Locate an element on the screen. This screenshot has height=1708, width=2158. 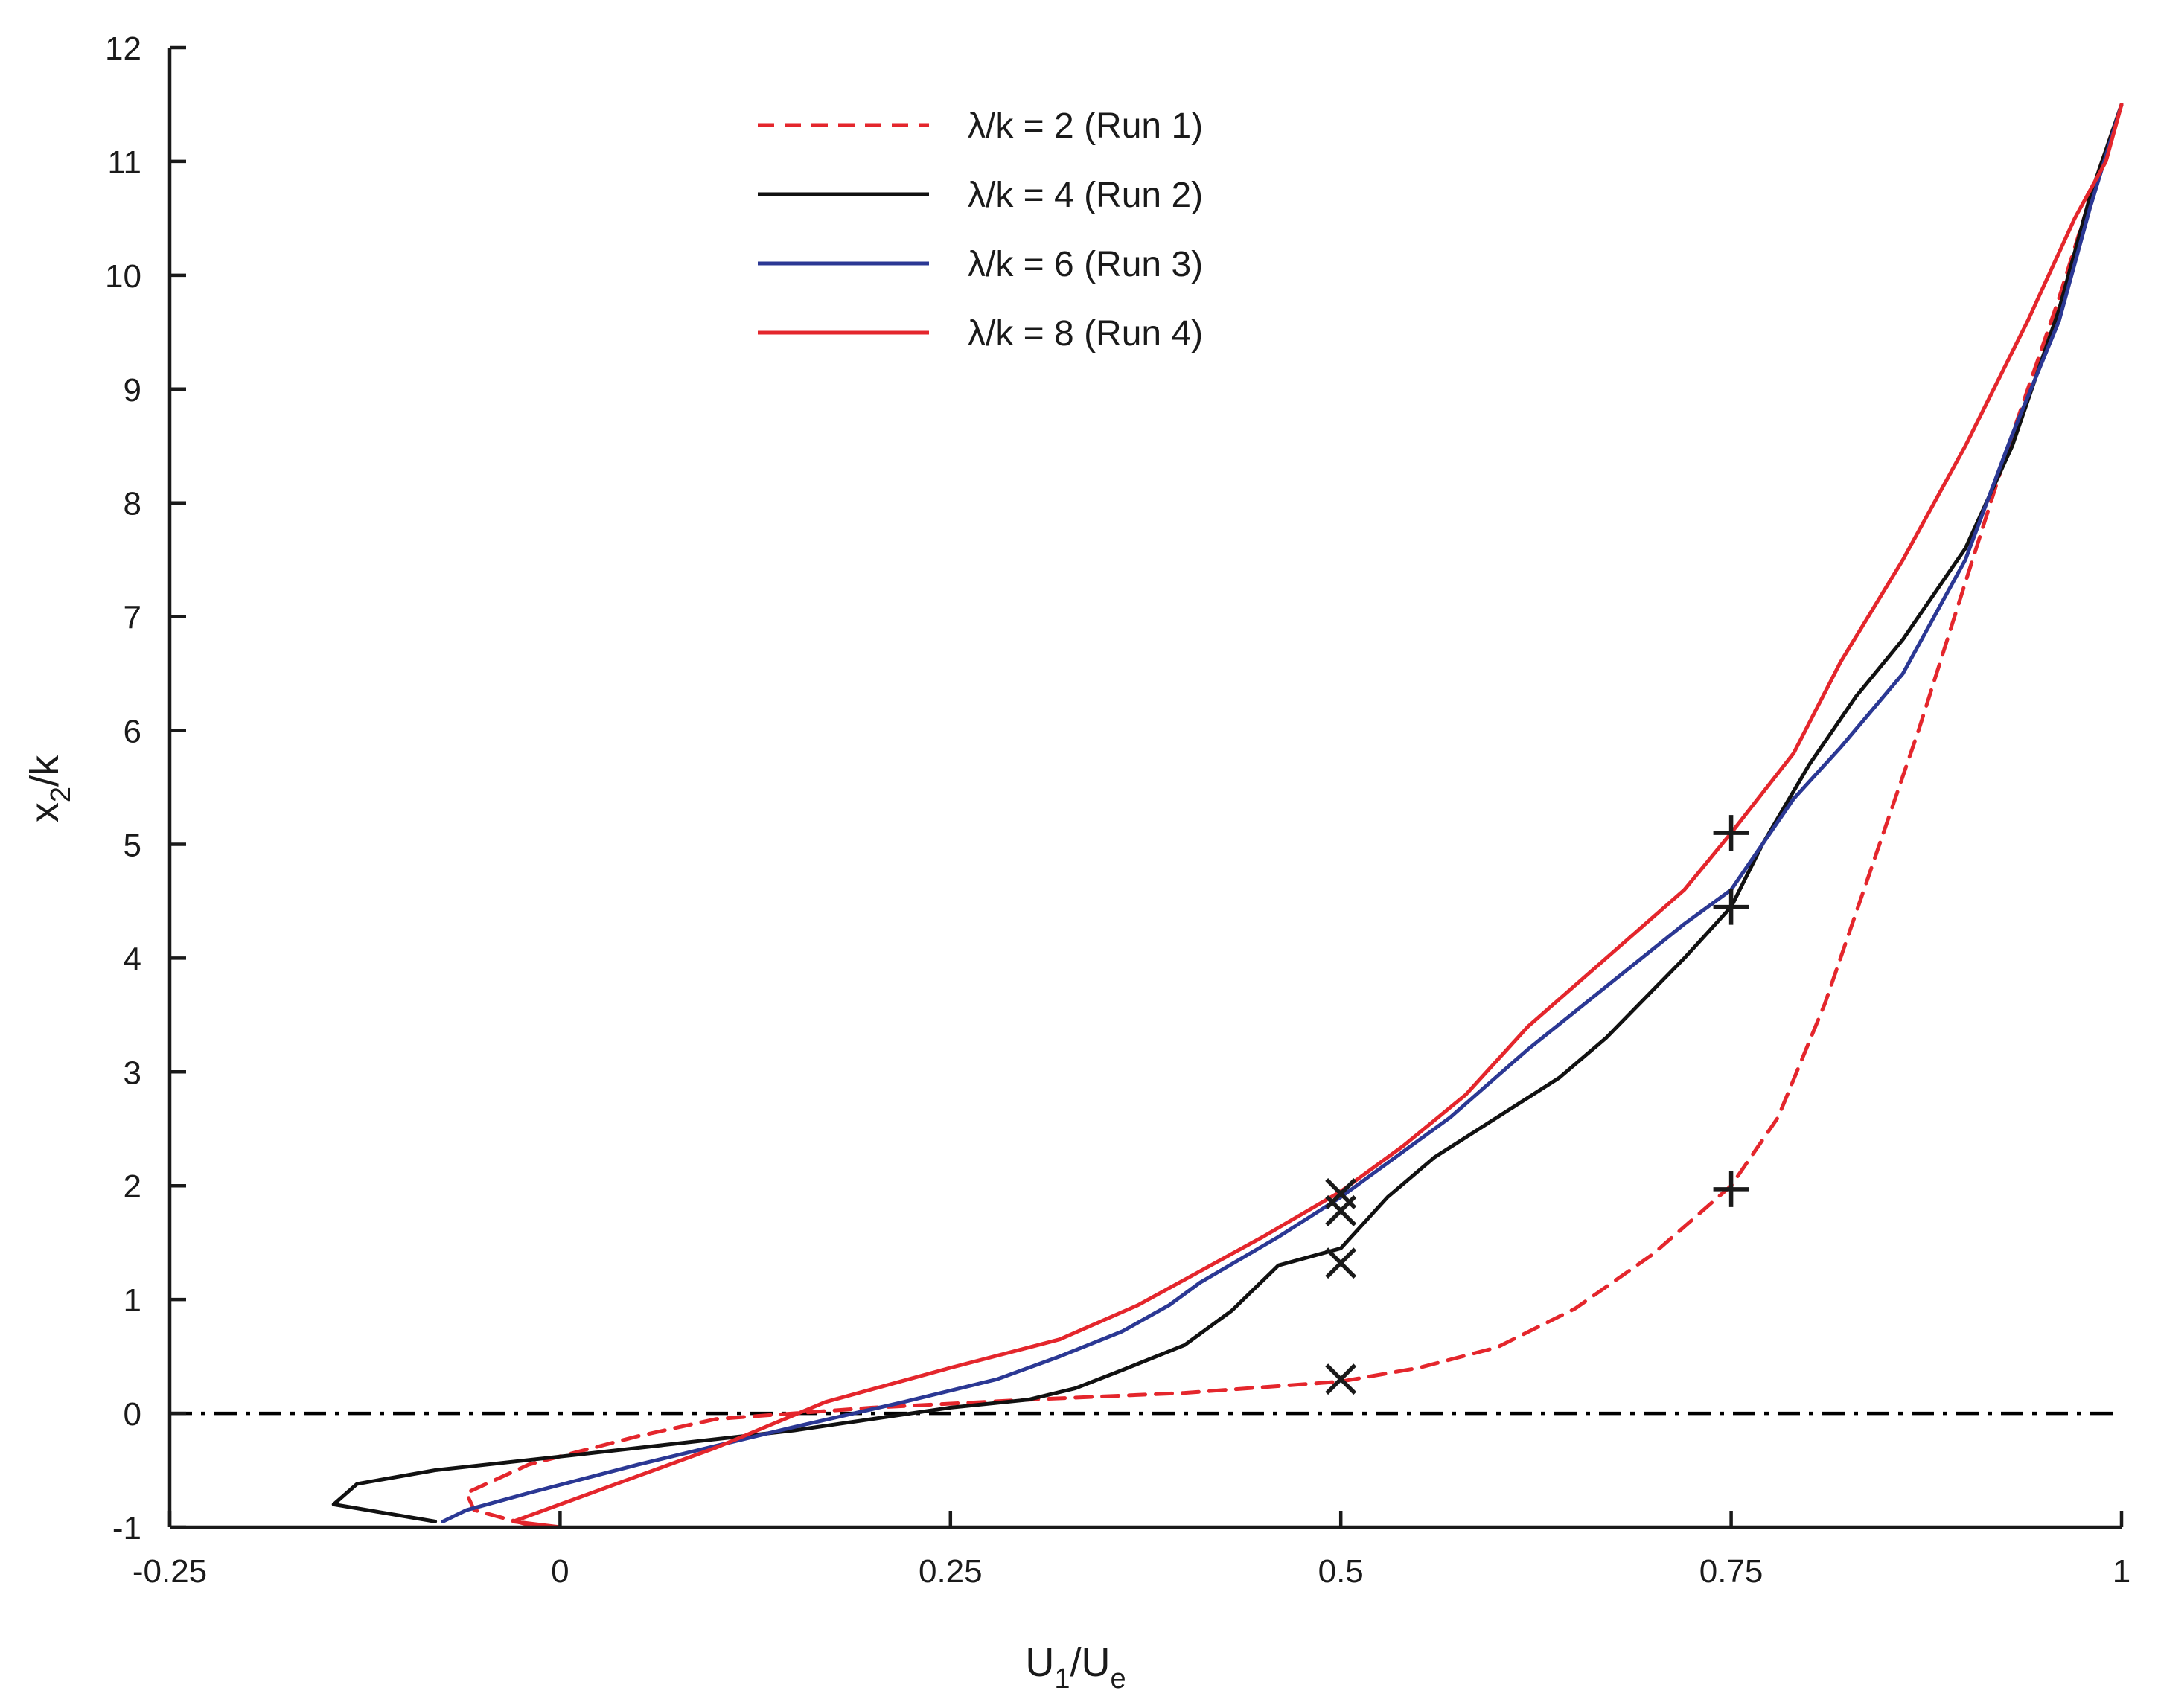
x-tick-label: 0.75 is located at coordinates (1731, 1572).